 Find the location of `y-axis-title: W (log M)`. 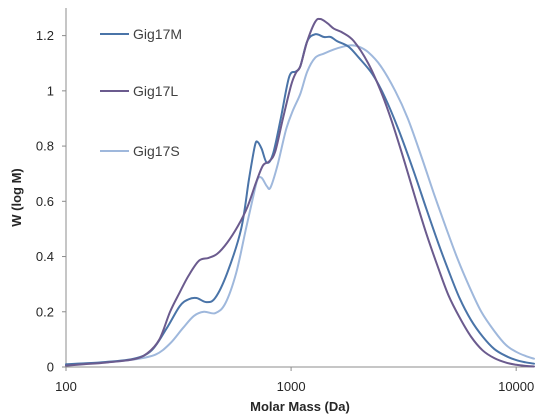

y-axis-title: W (log M) is located at coordinates (16, 197).